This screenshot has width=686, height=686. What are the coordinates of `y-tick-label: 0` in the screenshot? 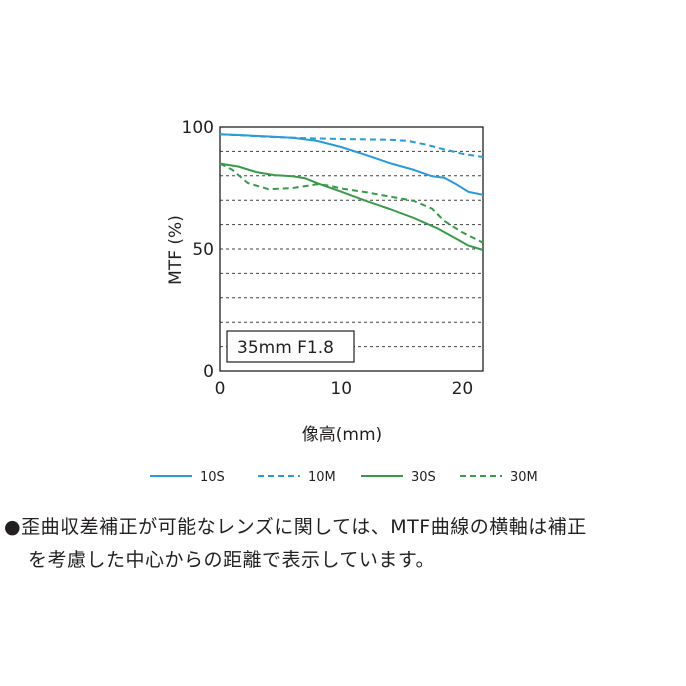 It's located at (208, 372).